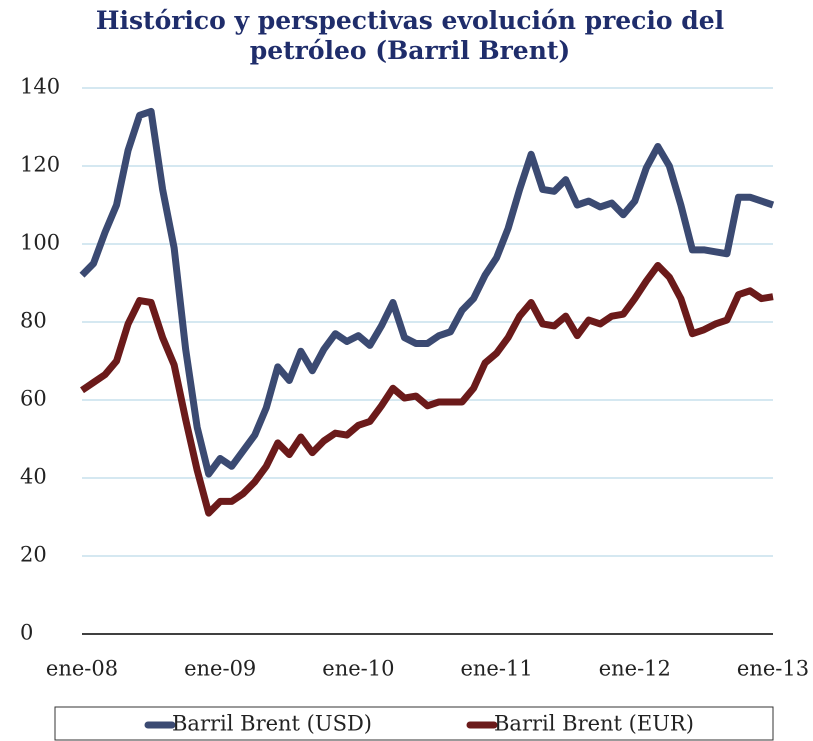  I want to click on y-tick-label: 0, so click(26, 633).